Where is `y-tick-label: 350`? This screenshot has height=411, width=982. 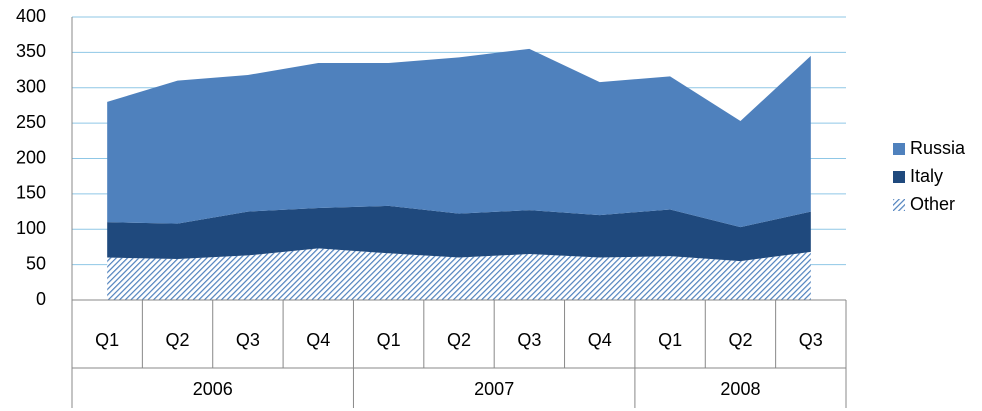 y-tick-label: 350 is located at coordinates (31, 51).